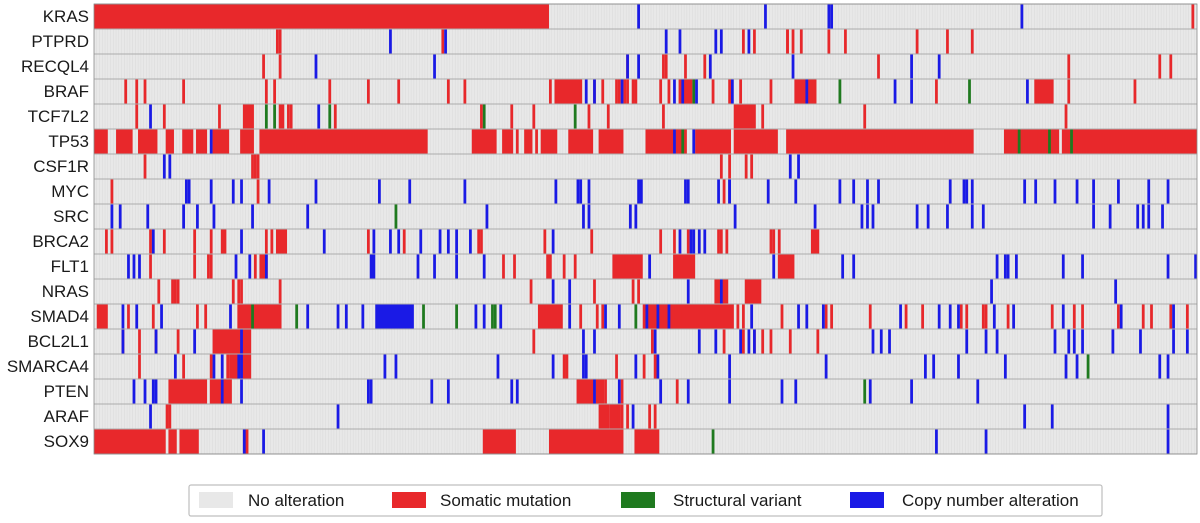  Describe the element at coordinates (505, 500) in the screenshot. I see `legend-label-somatic-mutation: Somatic mutation` at that location.